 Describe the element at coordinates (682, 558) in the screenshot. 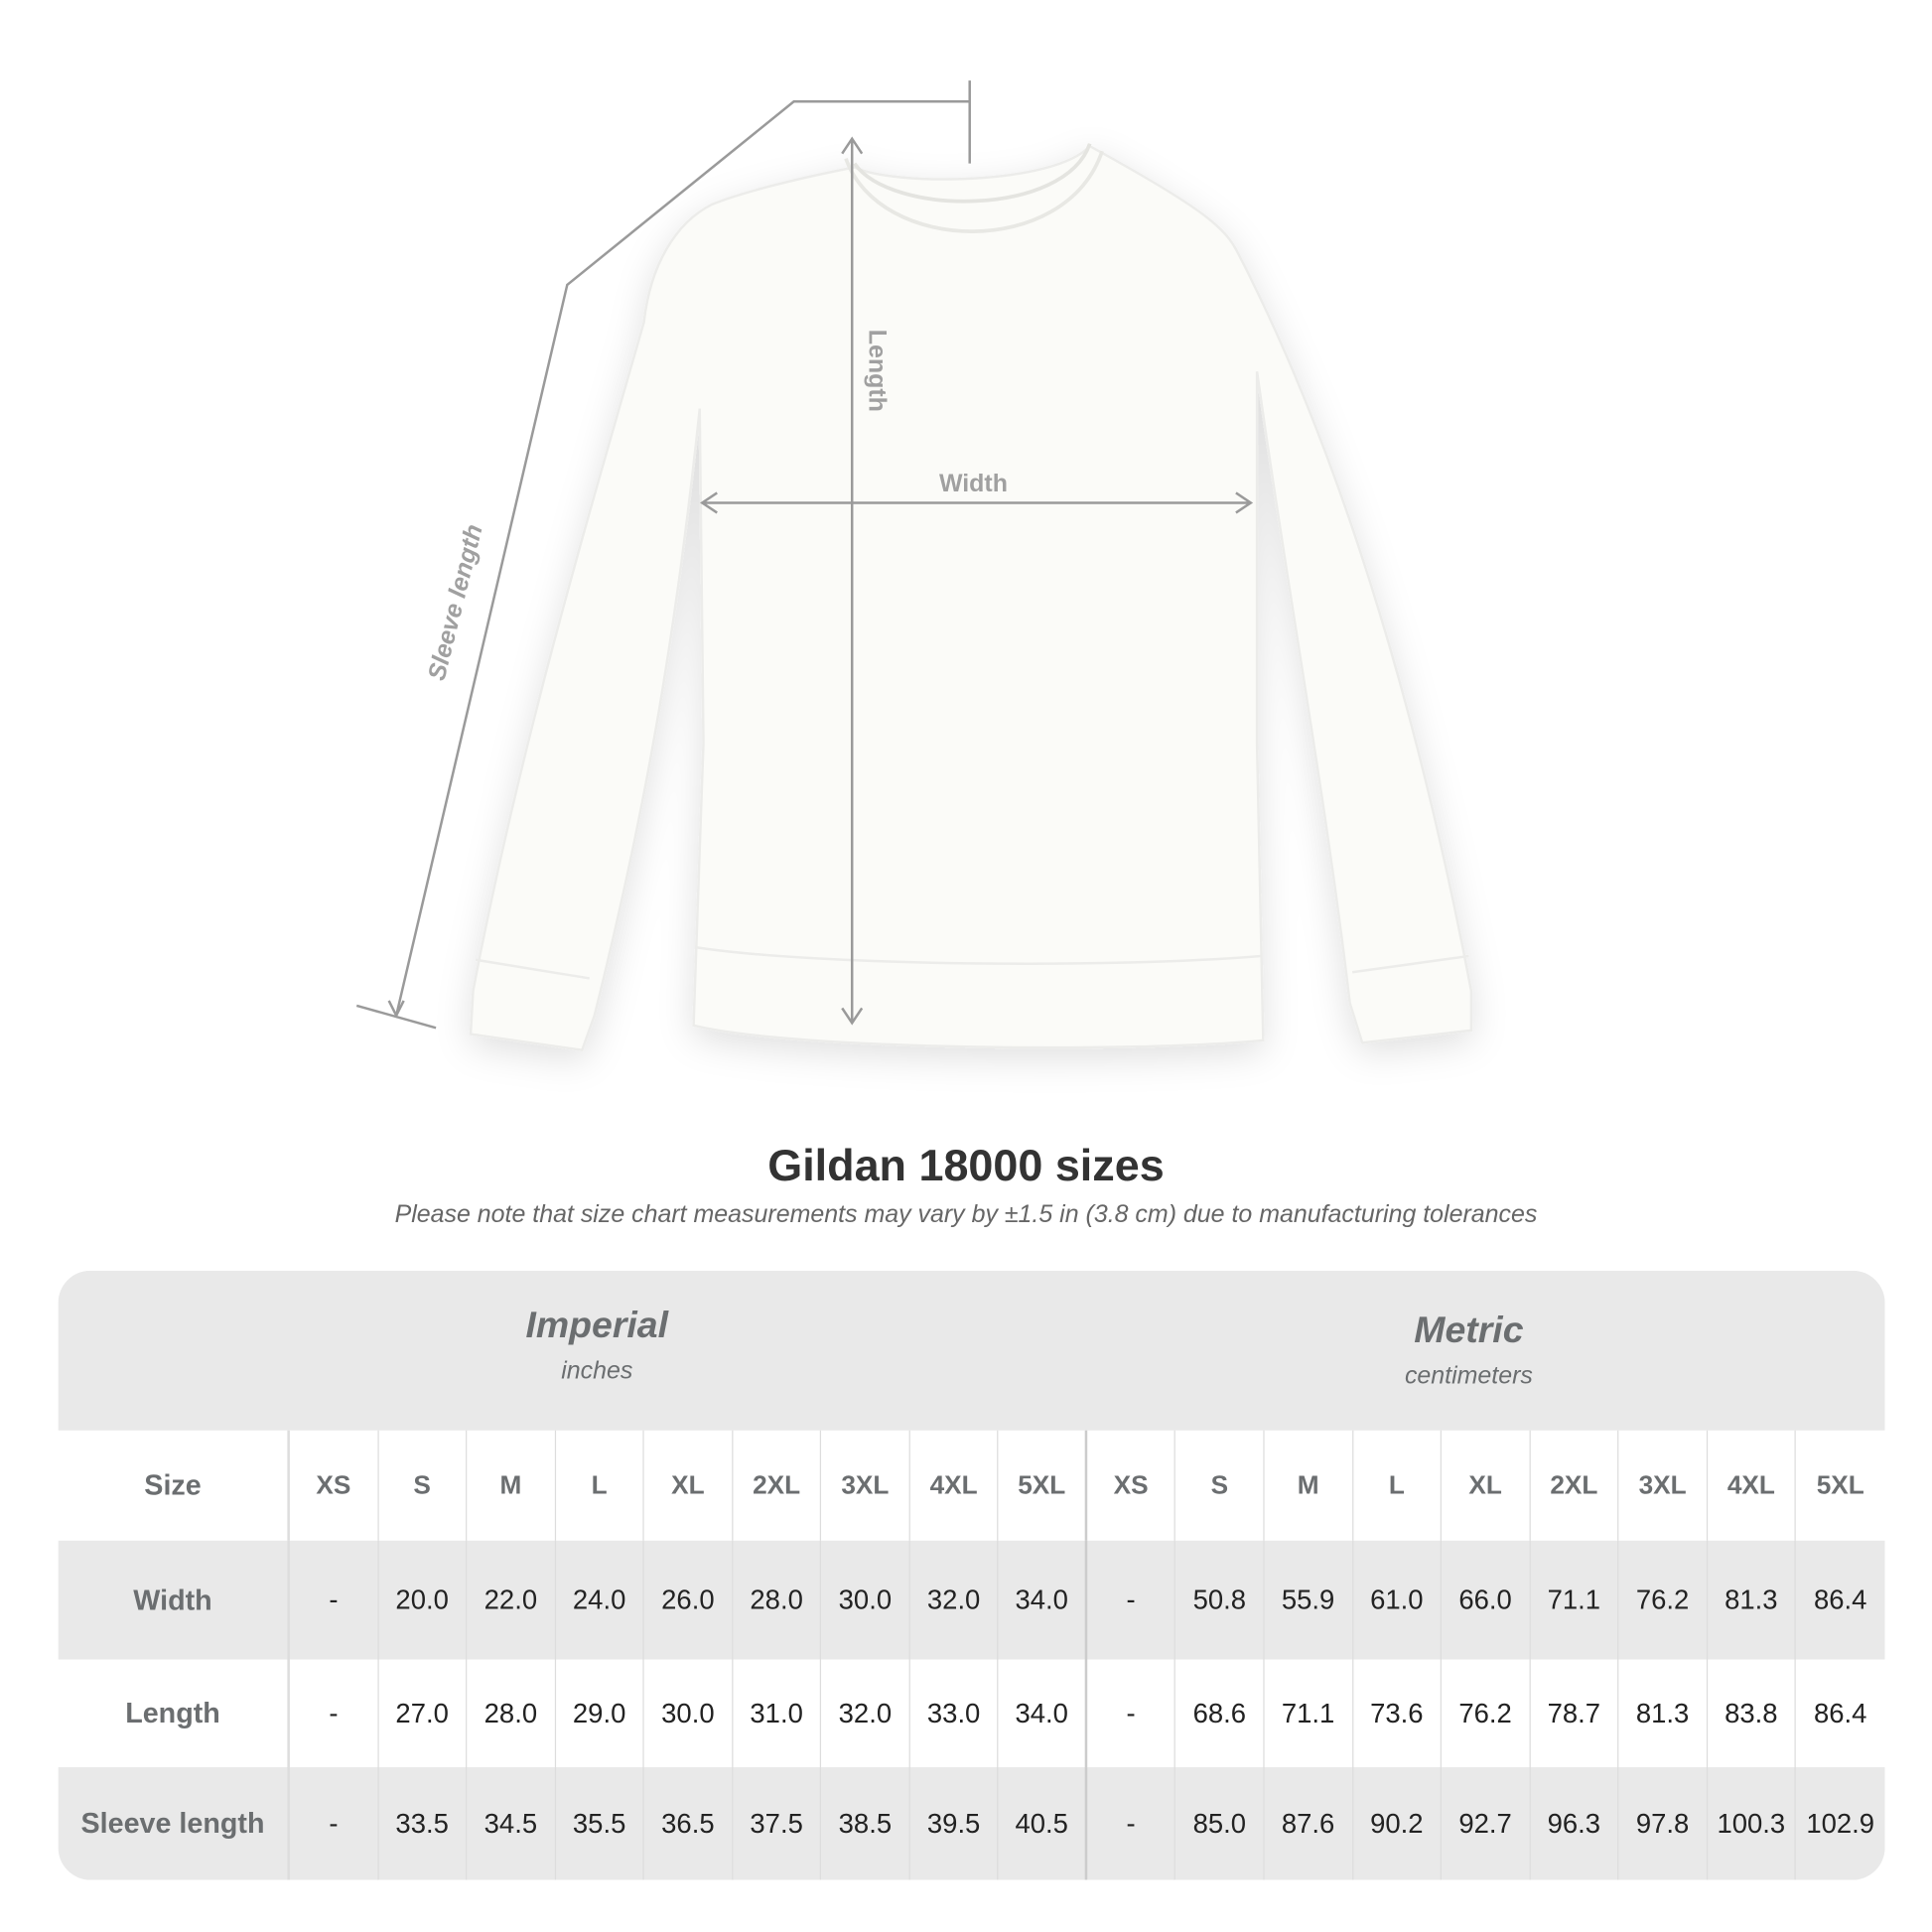

I see `sleeve-length-line` at that location.